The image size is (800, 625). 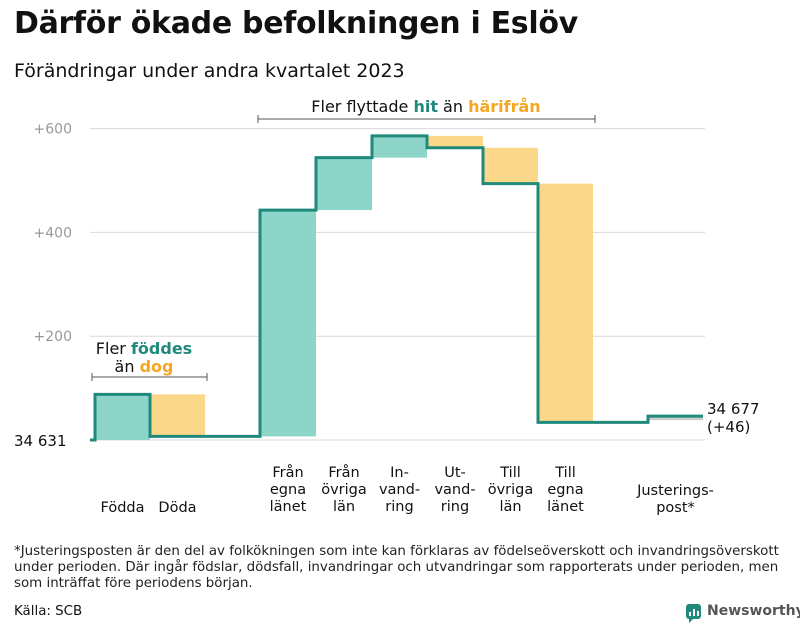 What do you see at coordinates (48, 611) in the screenshot?
I see `source-label: Källa: SCB` at bounding box center [48, 611].